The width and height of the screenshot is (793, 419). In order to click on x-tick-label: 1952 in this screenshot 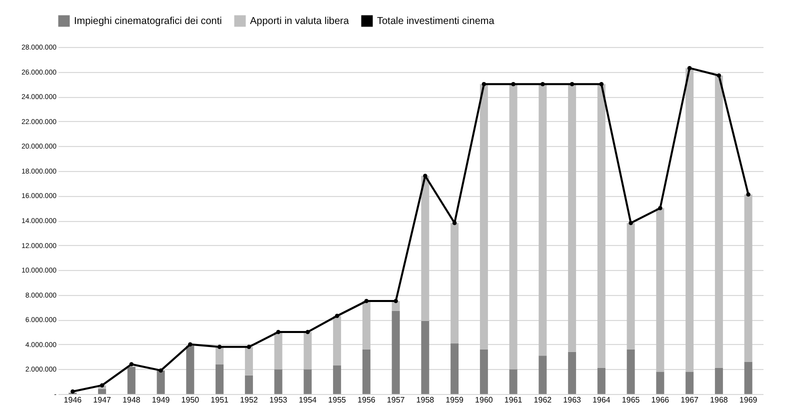, I will do `click(249, 400)`.